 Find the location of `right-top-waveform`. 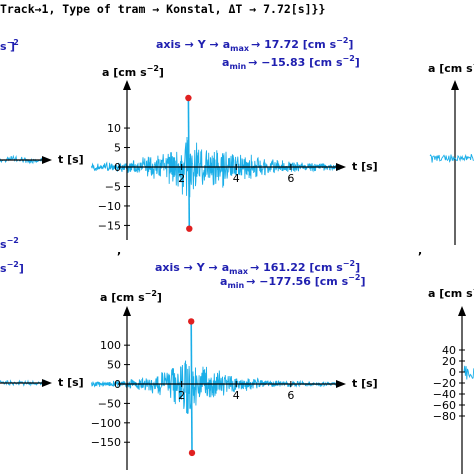

right-top-waveform is located at coordinates (451, 158).